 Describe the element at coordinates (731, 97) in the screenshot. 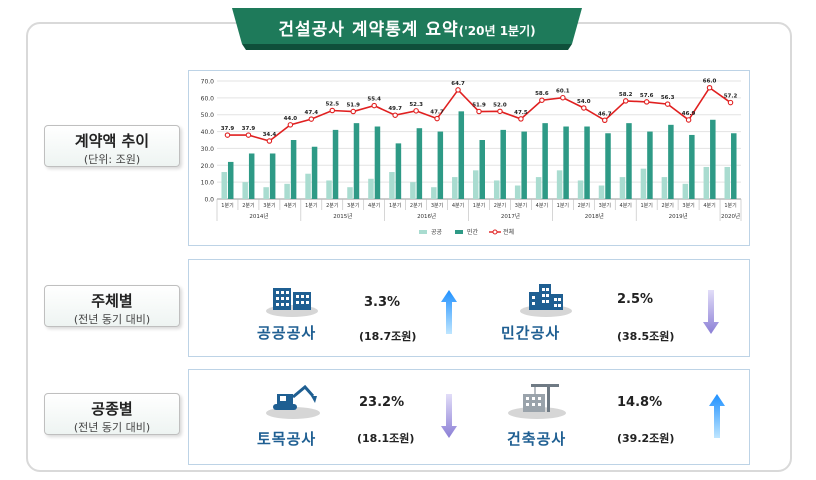

I see `data-label: 57.2` at that location.